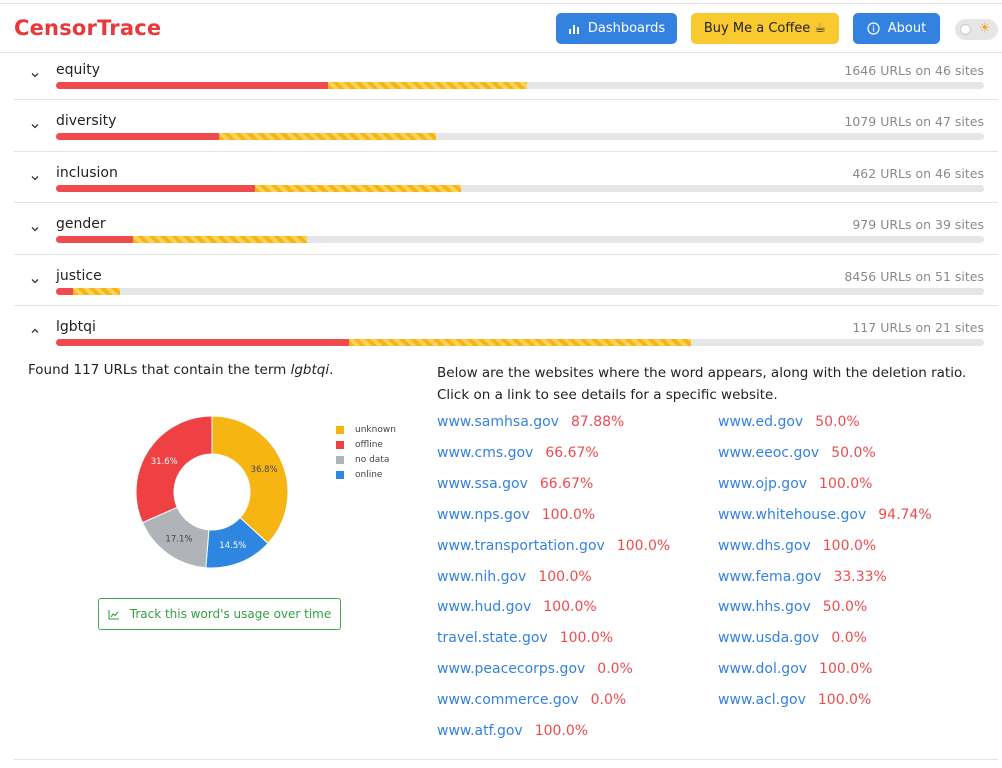  I want to click on website-link: www.eeoc.gov, so click(769, 452).